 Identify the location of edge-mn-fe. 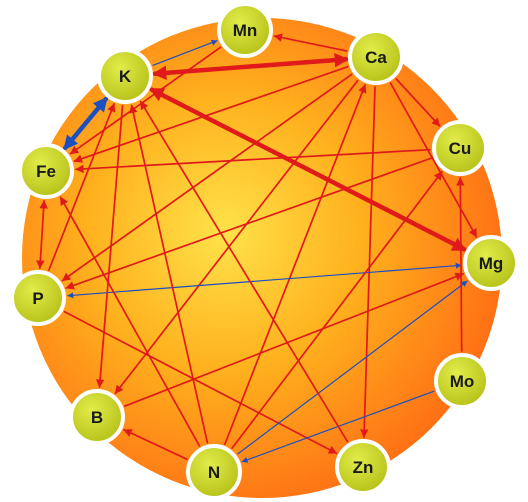
(145, 100).